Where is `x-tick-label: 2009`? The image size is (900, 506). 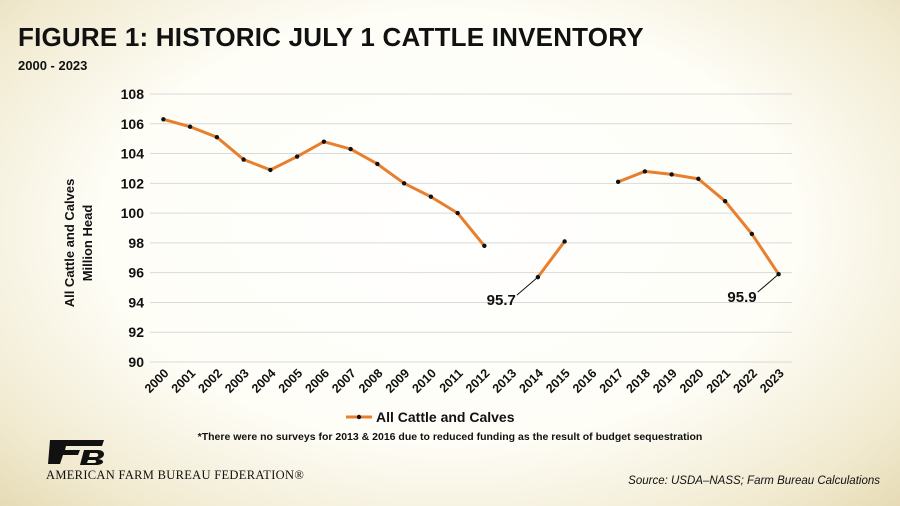
x-tick-label: 2009 is located at coordinates (398, 381).